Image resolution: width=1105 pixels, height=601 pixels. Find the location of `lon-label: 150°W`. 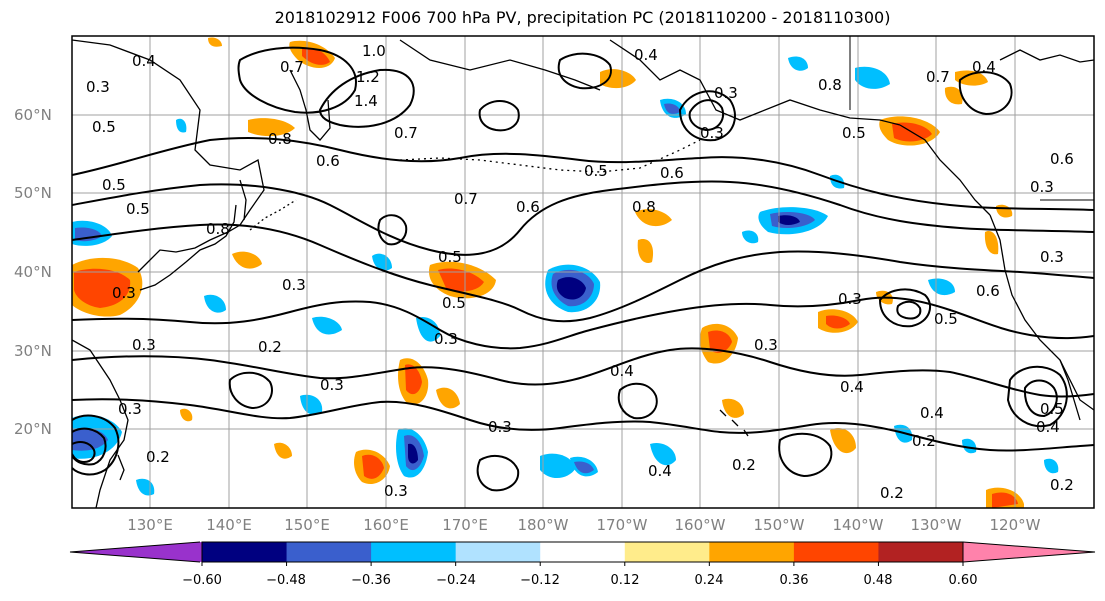

lon-label: 150°W is located at coordinates (779, 525).